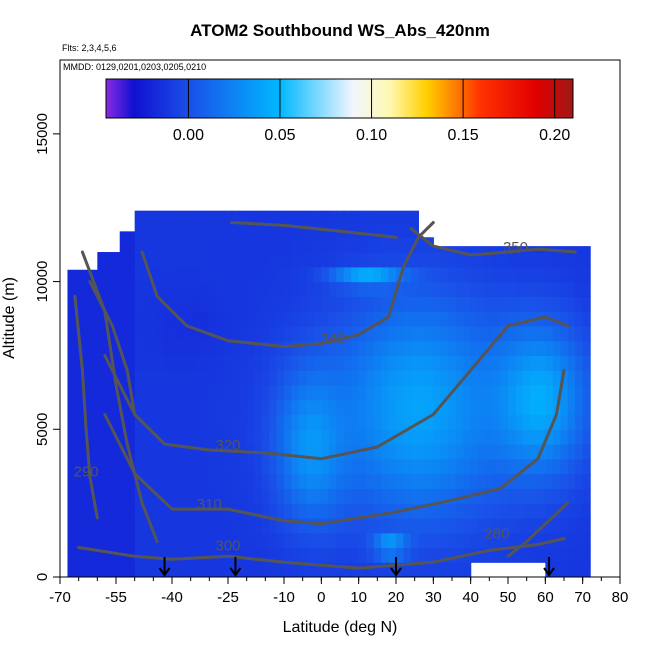 The height and width of the screenshot is (650, 650). I want to click on y-axis-label: Altitude (m), so click(9, 318).